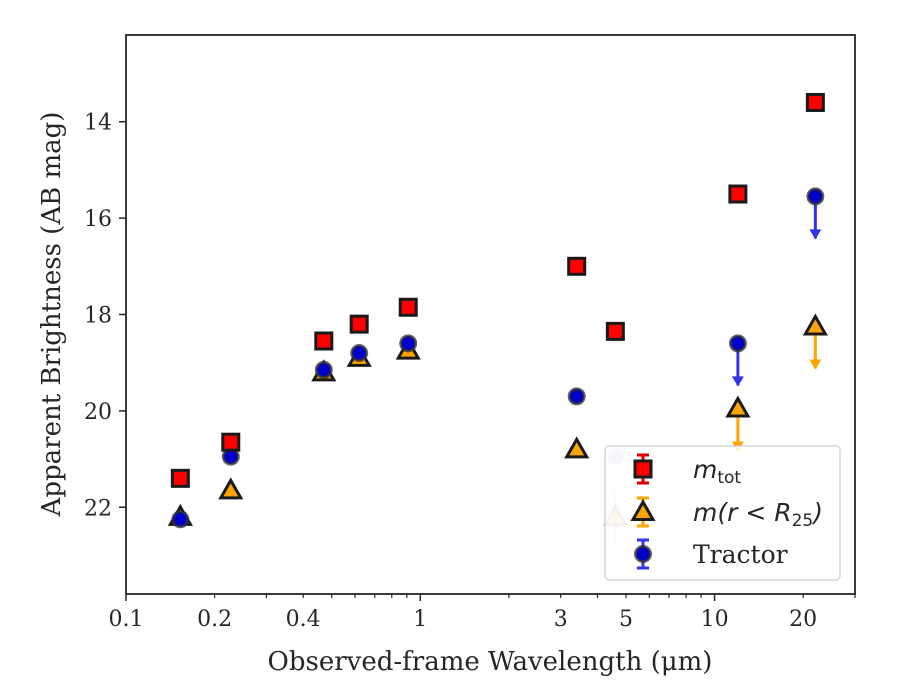 This screenshot has height=700, width=900. What do you see at coordinates (126, 619) in the screenshot?
I see `x-tick-label: 0.1` at bounding box center [126, 619].